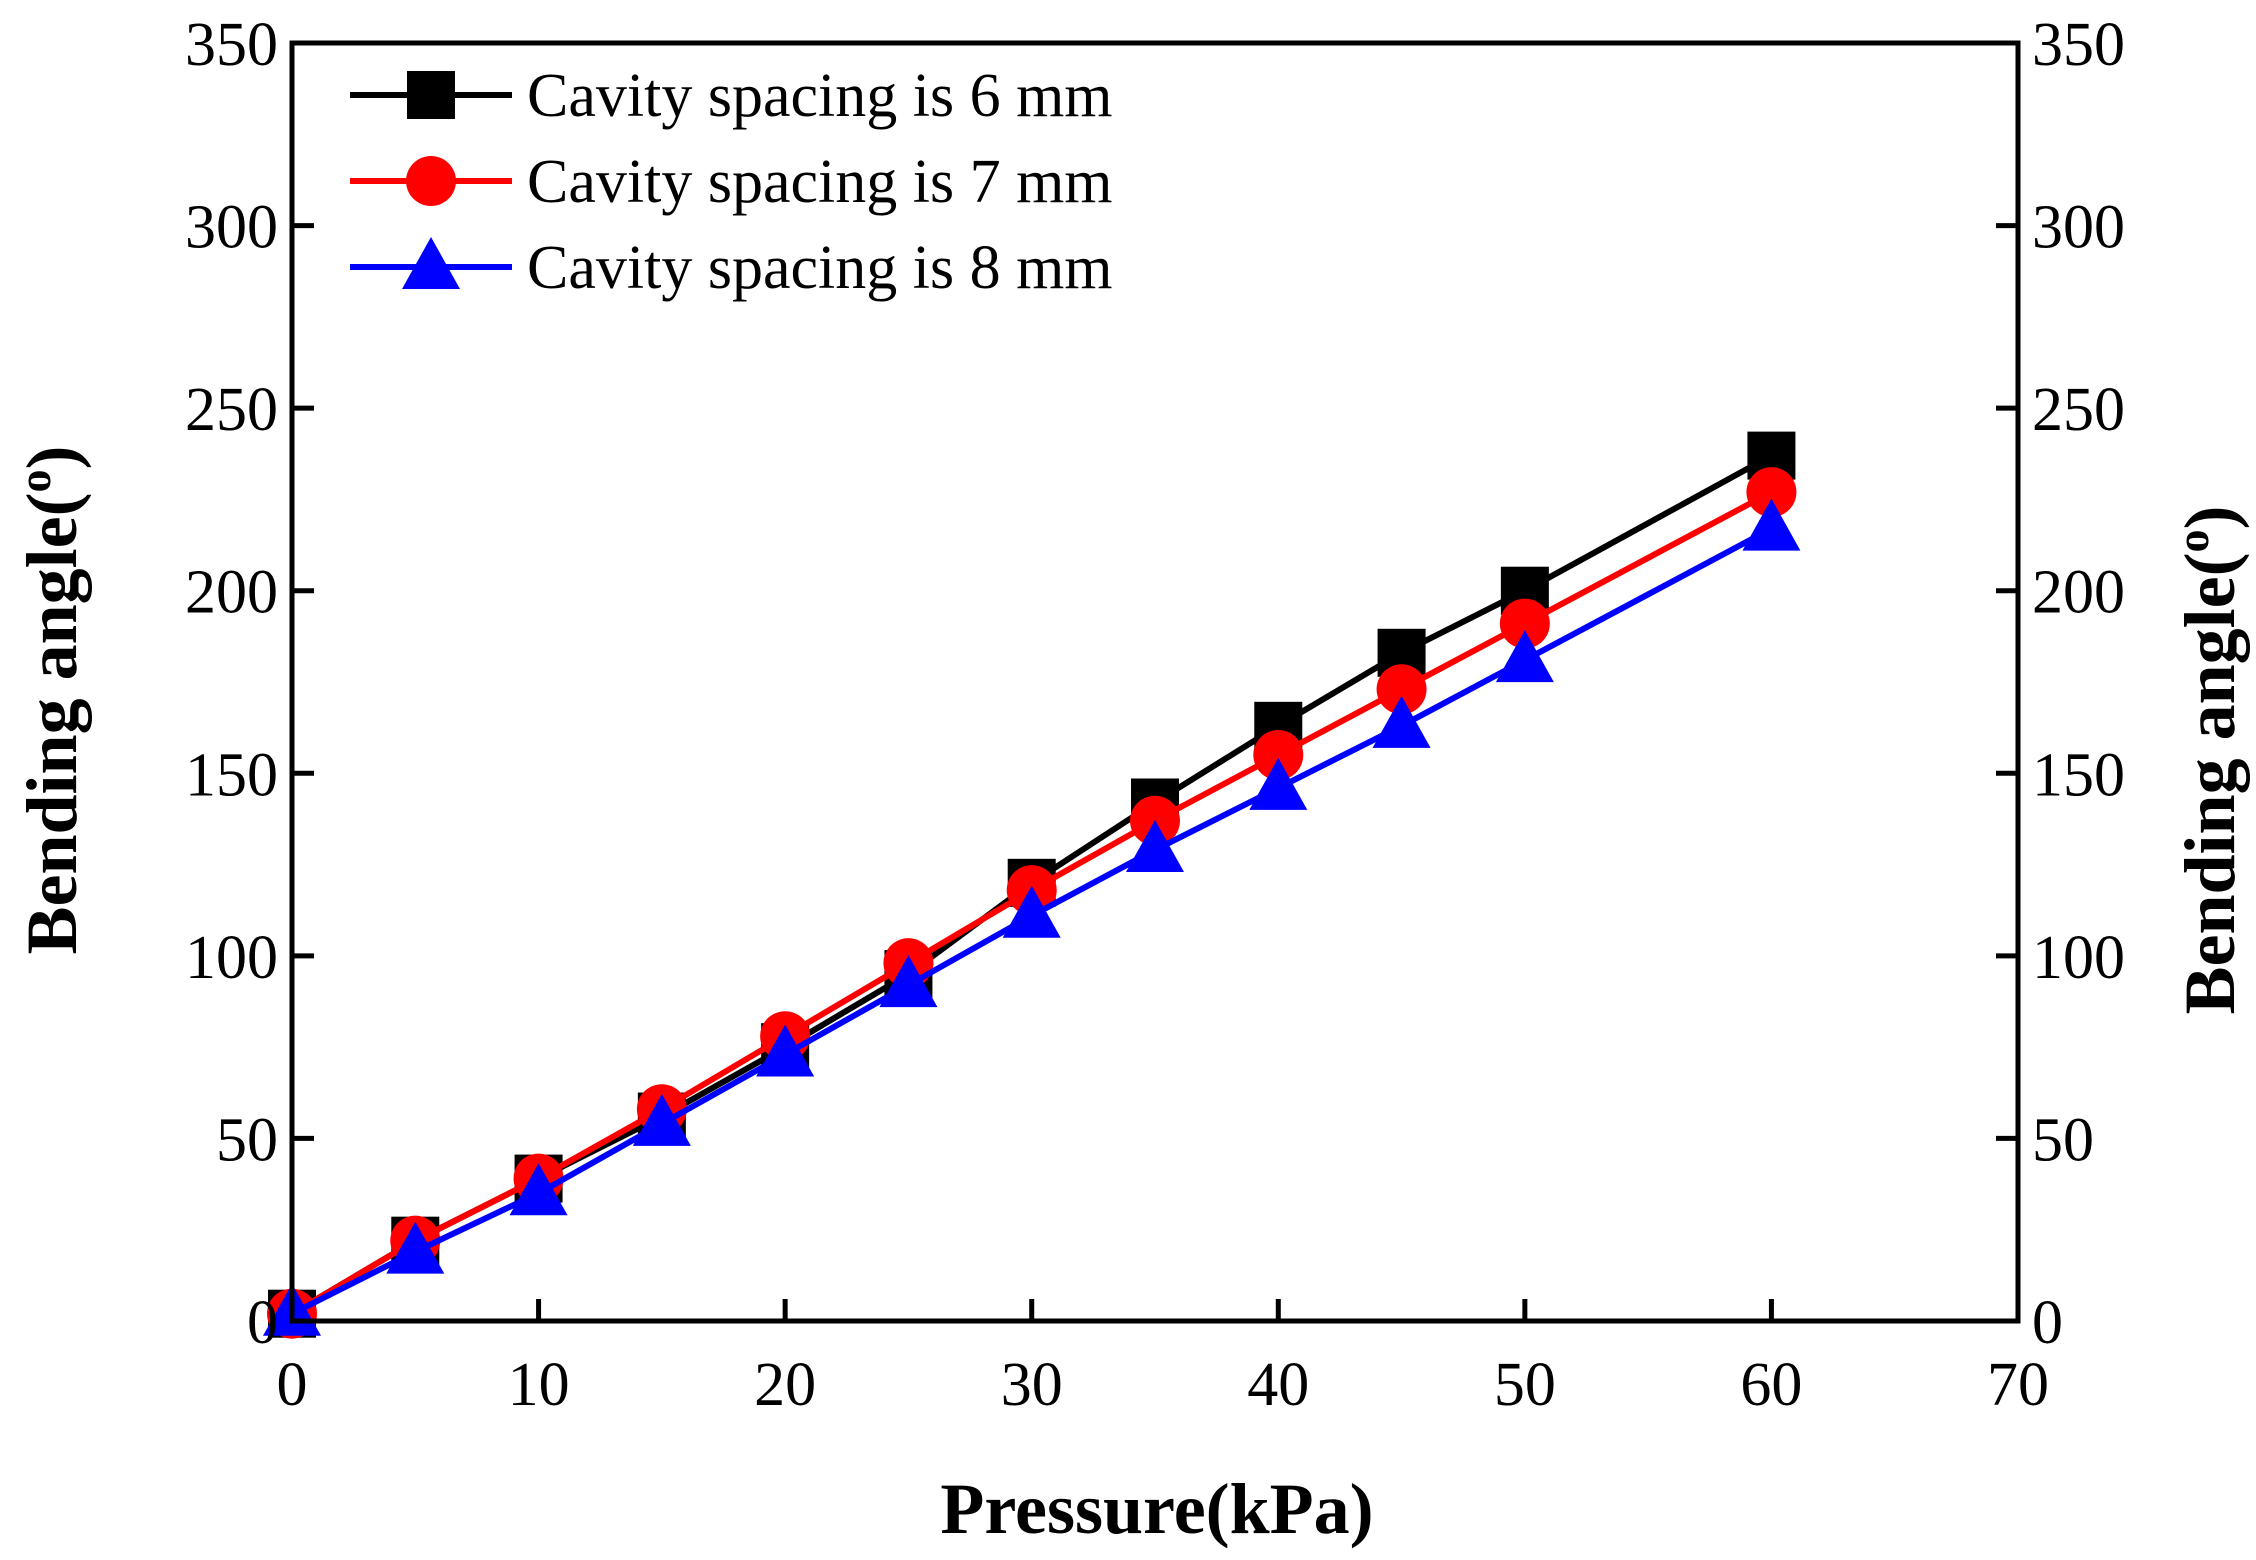 This screenshot has height=1560, width=2256. What do you see at coordinates (820, 182) in the screenshot?
I see `legend-label: Cavity spacing is 7 mm` at bounding box center [820, 182].